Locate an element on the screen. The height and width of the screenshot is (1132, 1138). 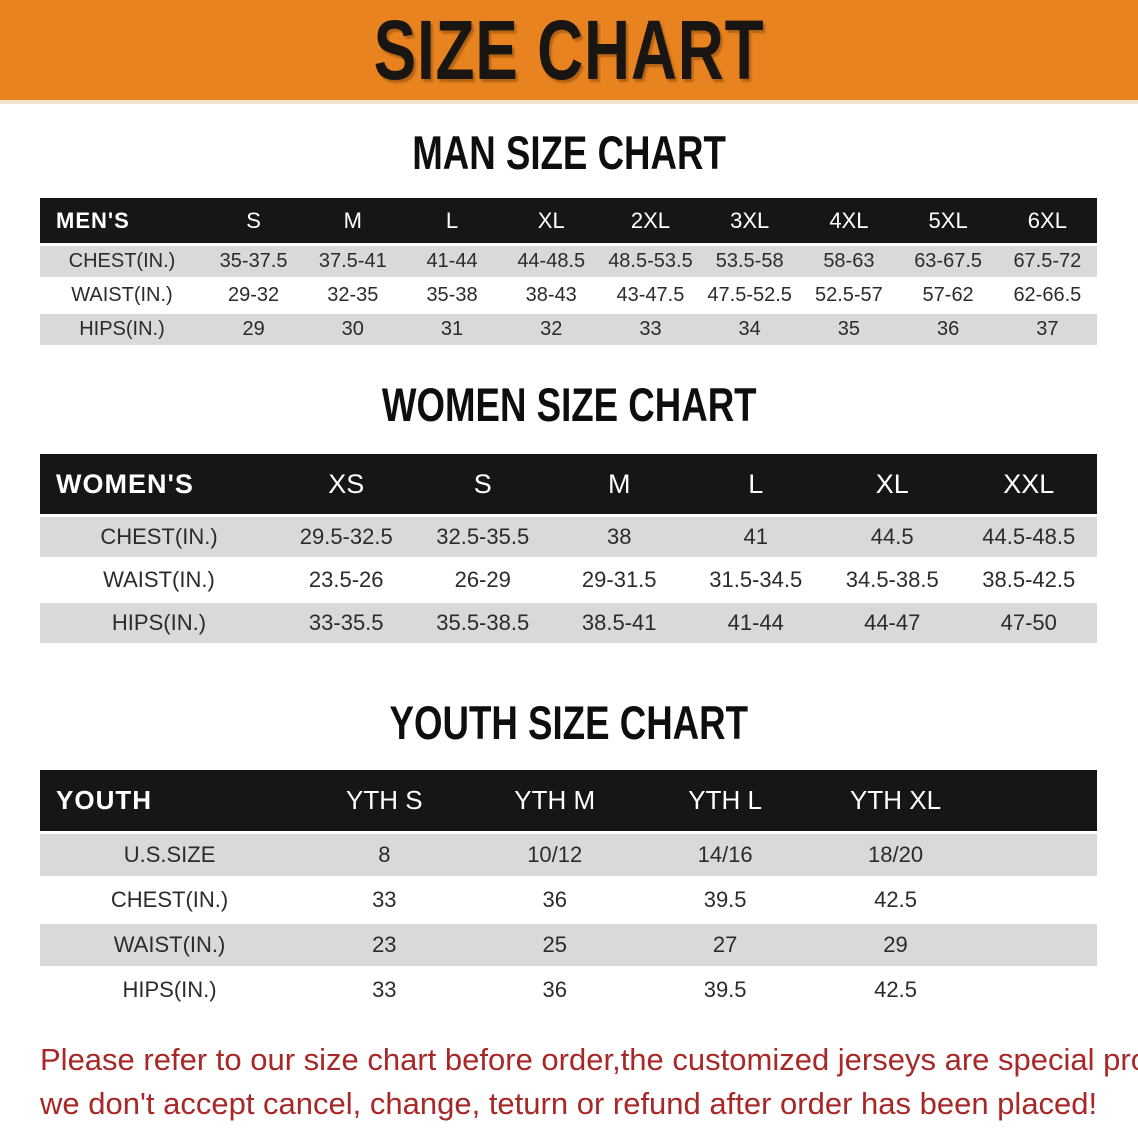
measurement-value: 38.5-42.5 is located at coordinates (1029, 579).